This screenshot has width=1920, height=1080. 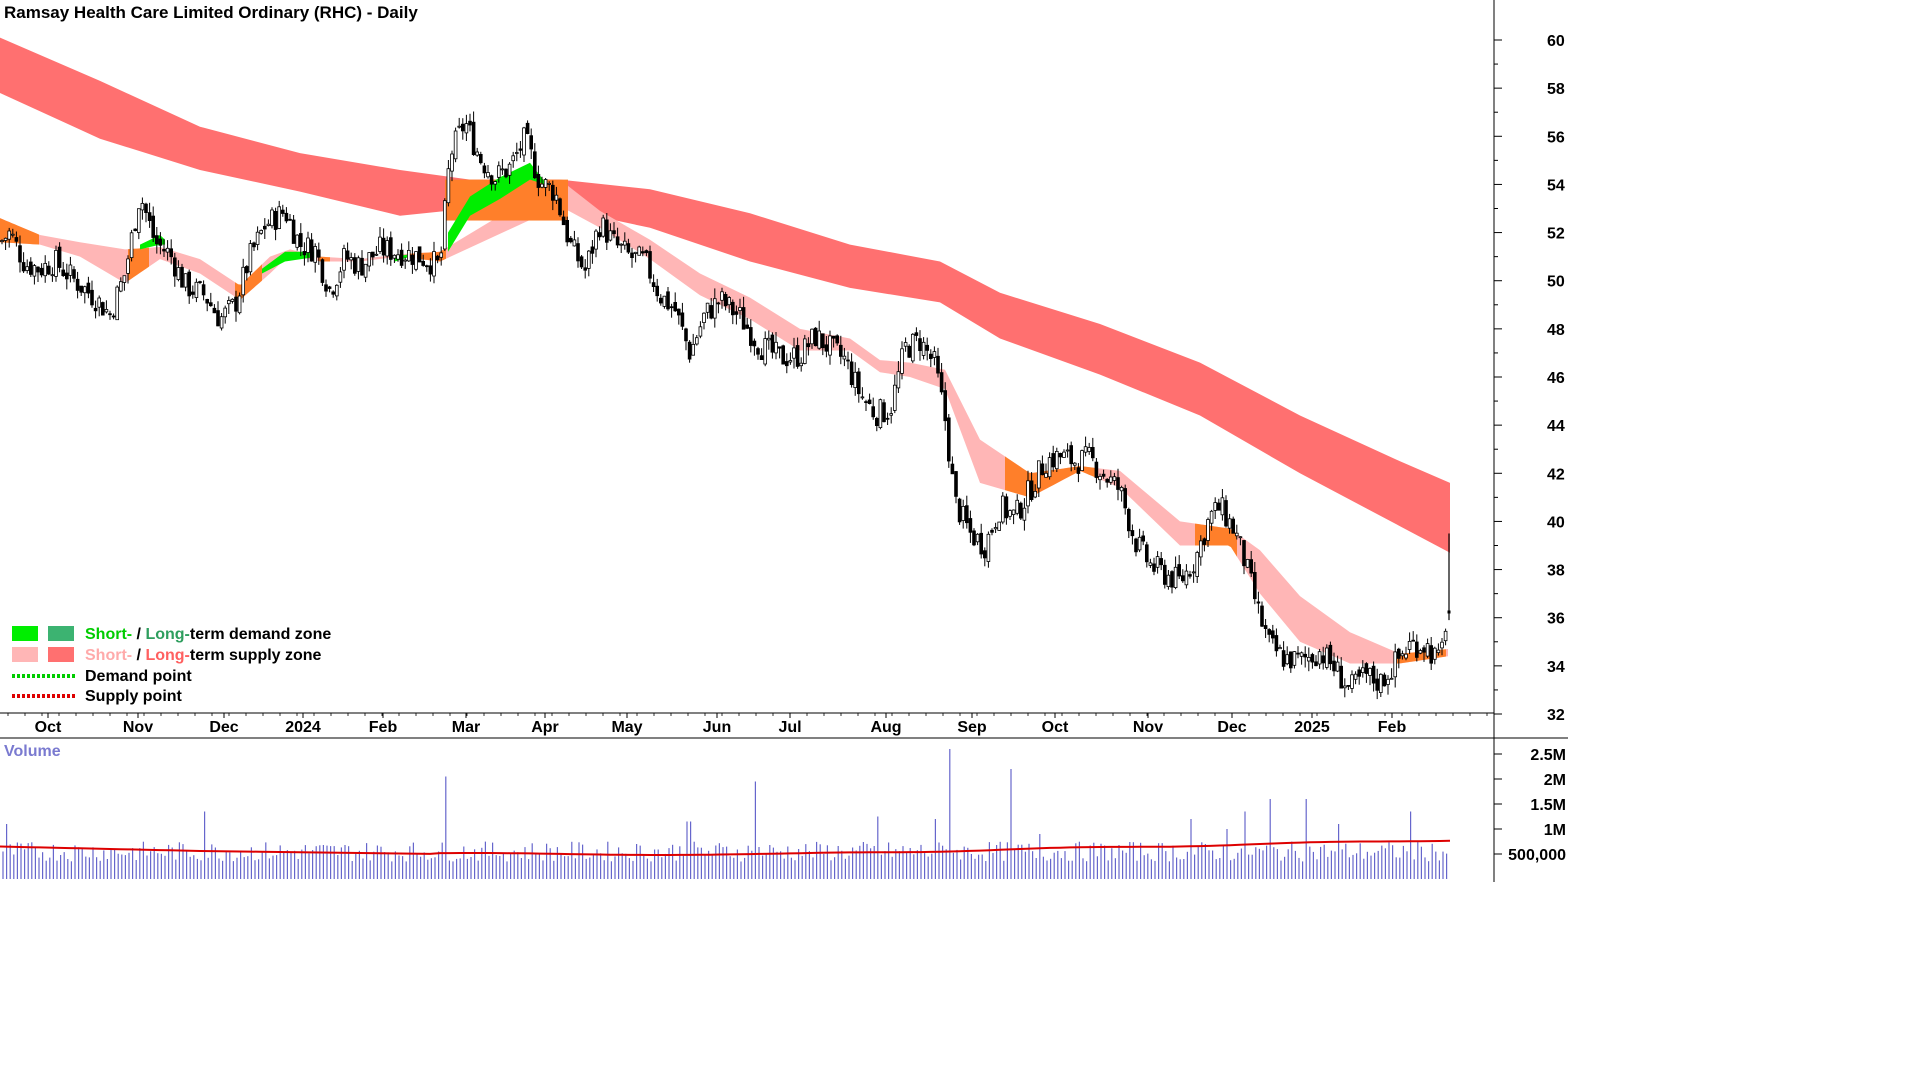 What do you see at coordinates (972, 727) in the screenshot?
I see `time-tick-label: Sep` at bounding box center [972, 727].